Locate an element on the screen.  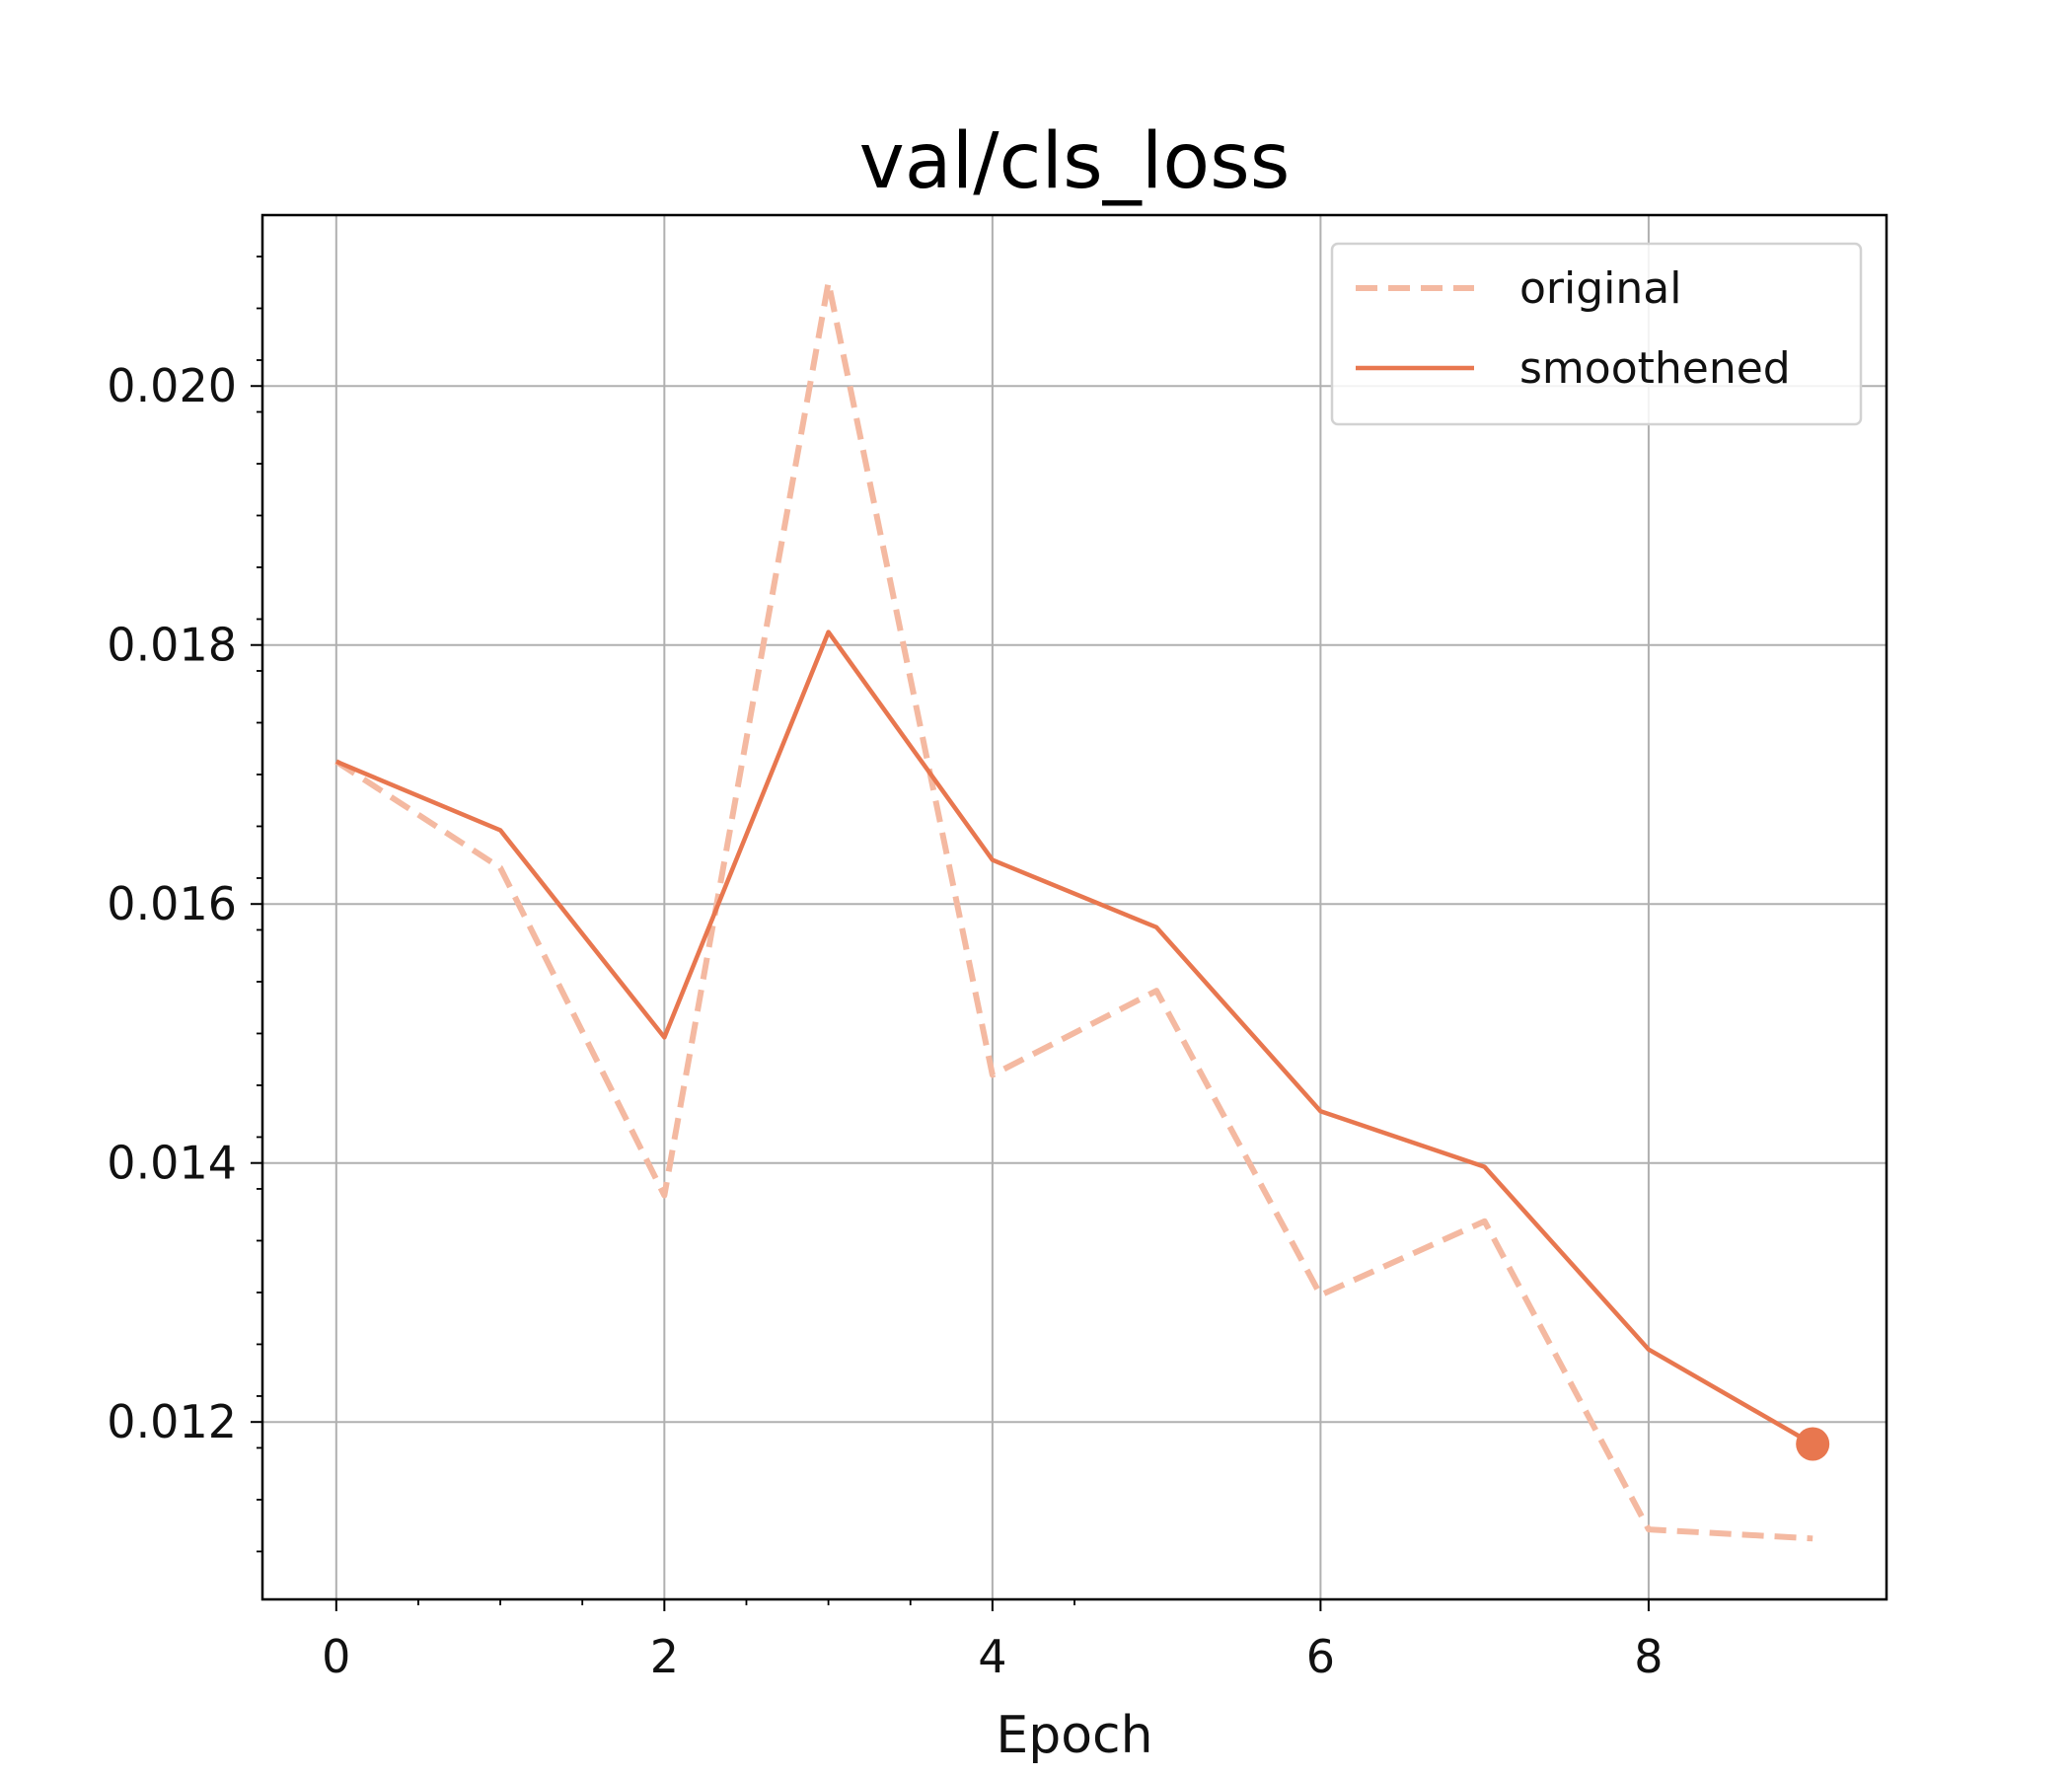
y-tick-label: 0.020 is located at coordinates (172, 386).